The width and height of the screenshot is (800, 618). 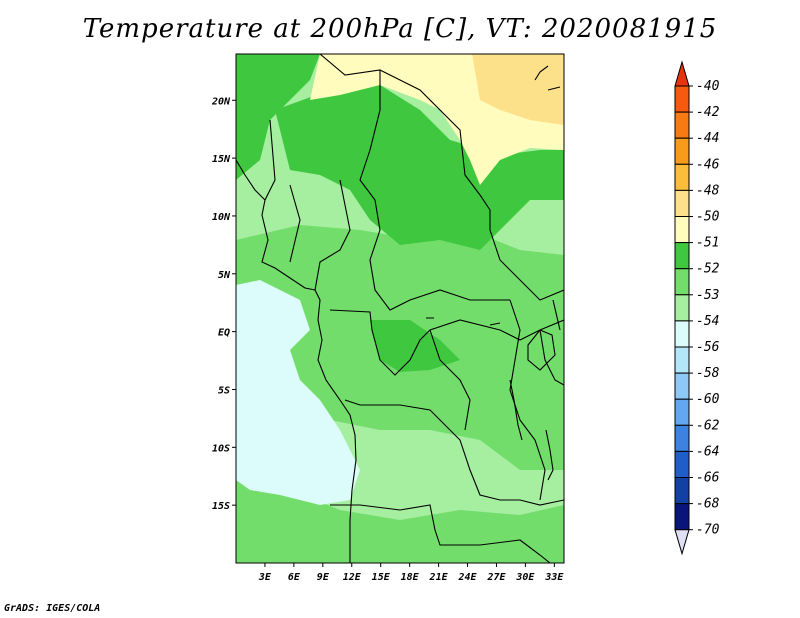 What do you see at coordinates (221, 448) in the screenshot?
I see `lat-tick-label: 10S` at bounding box center [221, 448].